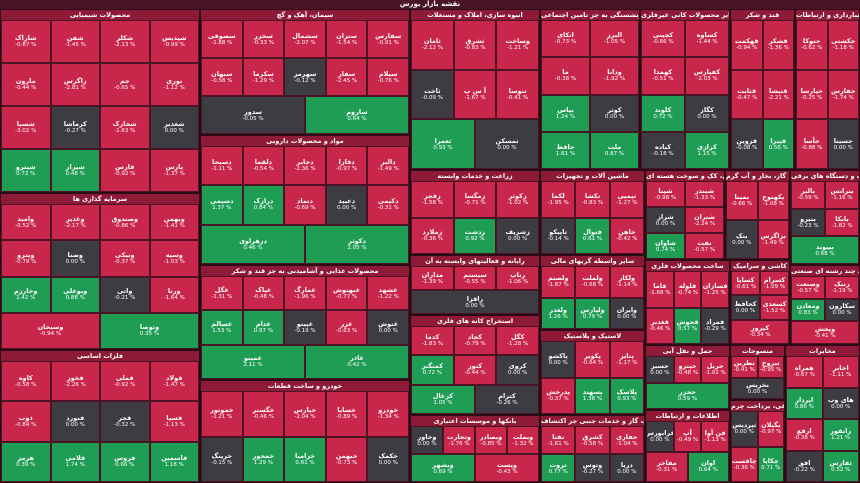 The width and height of the screenshot is (860, 483). What do you see at coordinates (558, 468) in the screenshot?
I see `stock-tile: ثروت 0.77 %` at bounding box center [558, 468].